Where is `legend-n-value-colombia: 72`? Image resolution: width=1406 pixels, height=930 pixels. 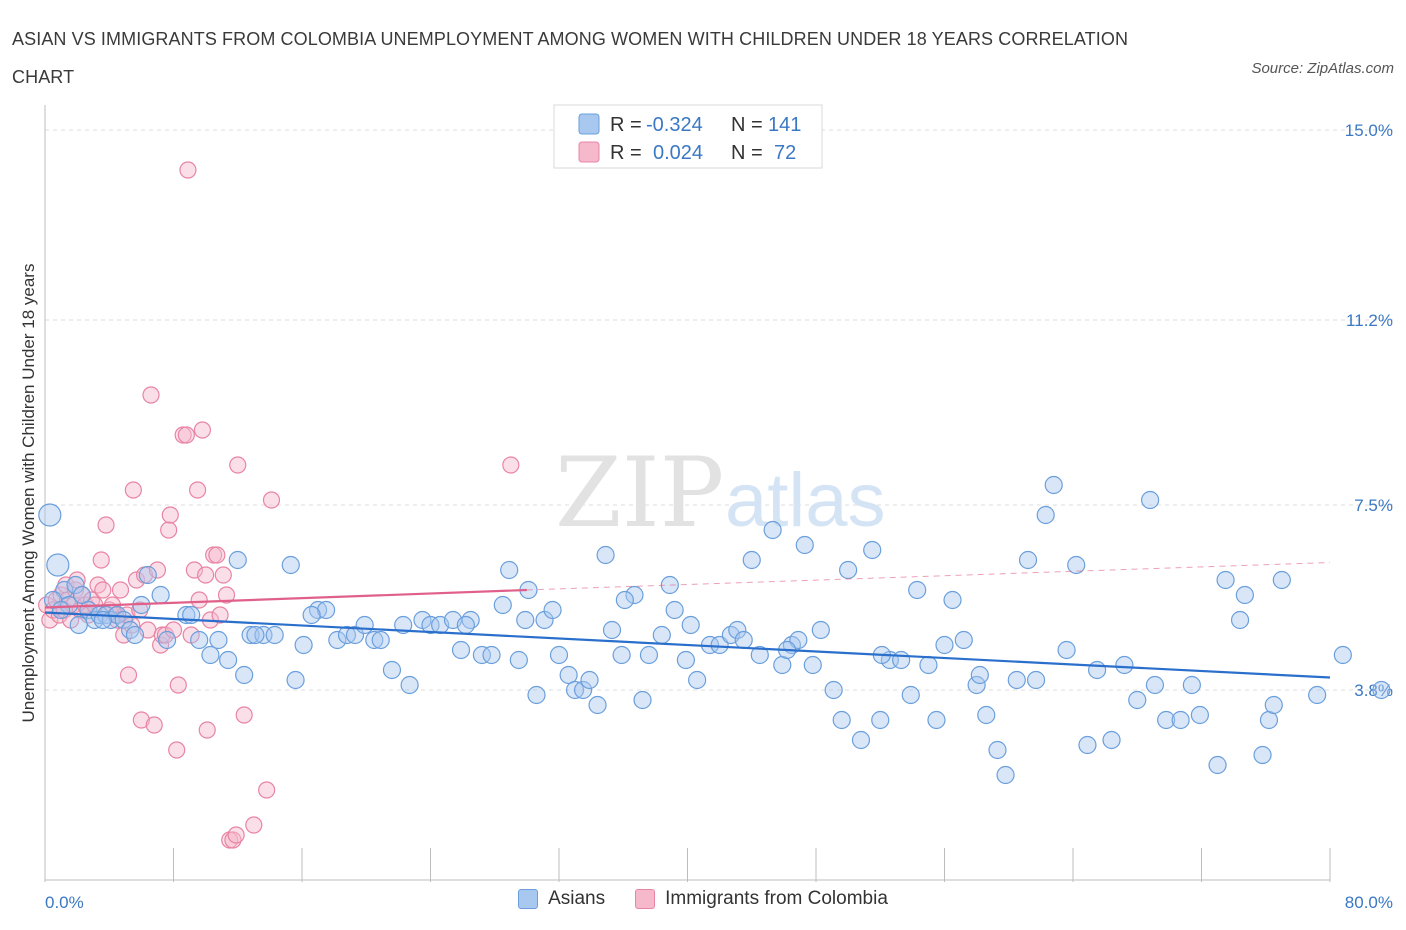
legend-n-value-colombia: 72 is located at coordinates (785, 153).